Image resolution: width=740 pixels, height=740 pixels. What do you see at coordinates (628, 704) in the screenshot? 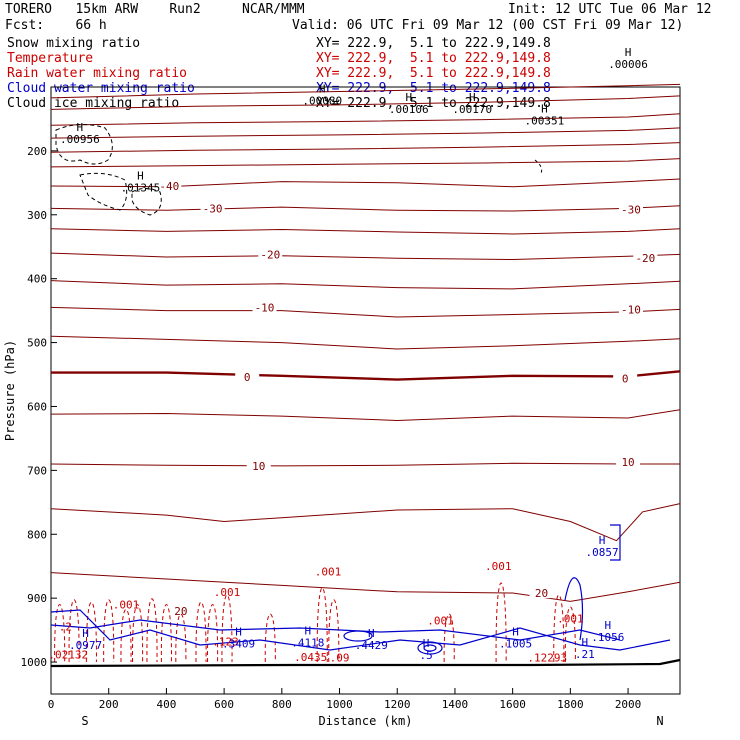
I see `x-tick-label: 2000` at bounding box center [628, 704].